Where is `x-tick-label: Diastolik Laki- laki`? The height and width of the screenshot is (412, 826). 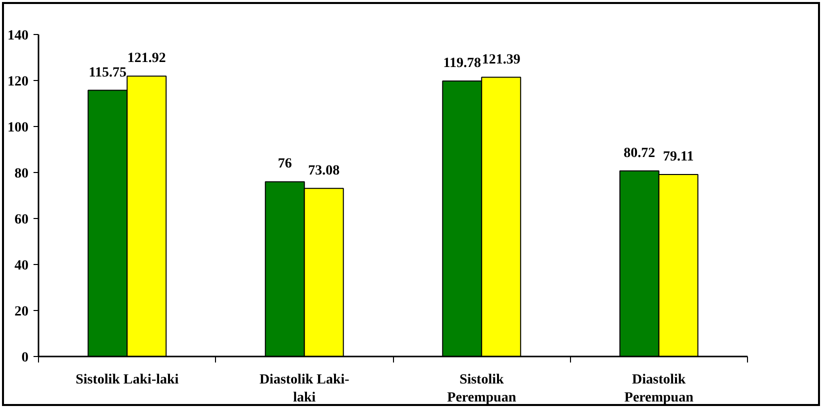 x-tick-label: Diastolik Laki- laki is located at coordinates (304, 389).